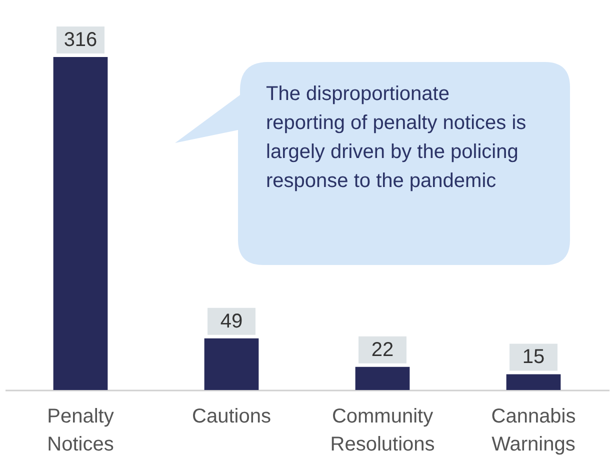 This screenshot has height=462, width=610. I want to click on data-label: 49, so click(231, 321).